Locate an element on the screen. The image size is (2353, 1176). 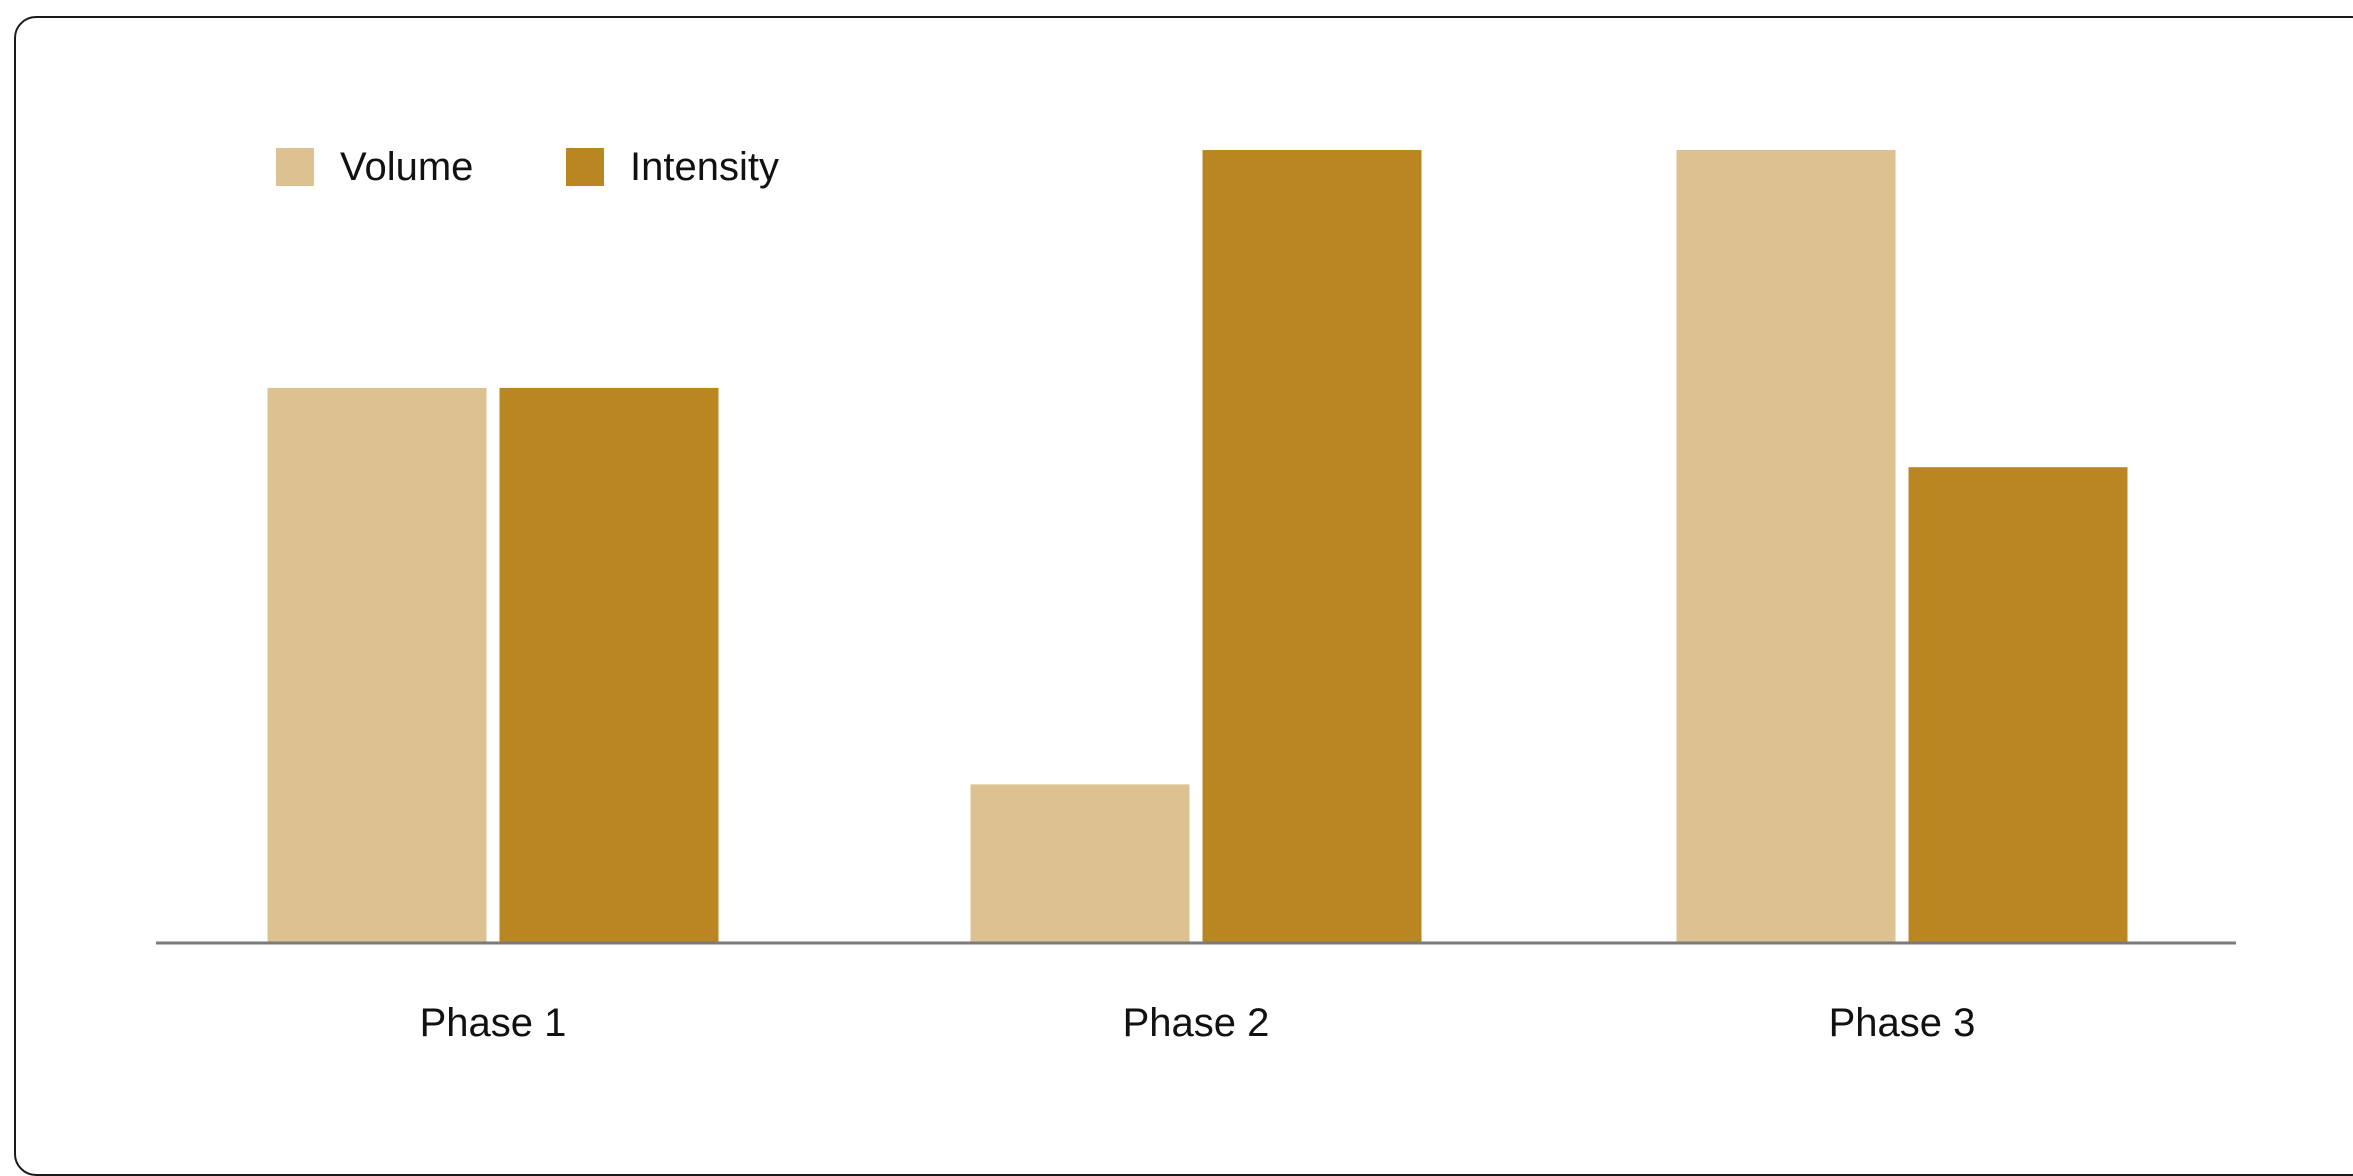
legend-swatch-intensity is located at coordinates (585, 167).